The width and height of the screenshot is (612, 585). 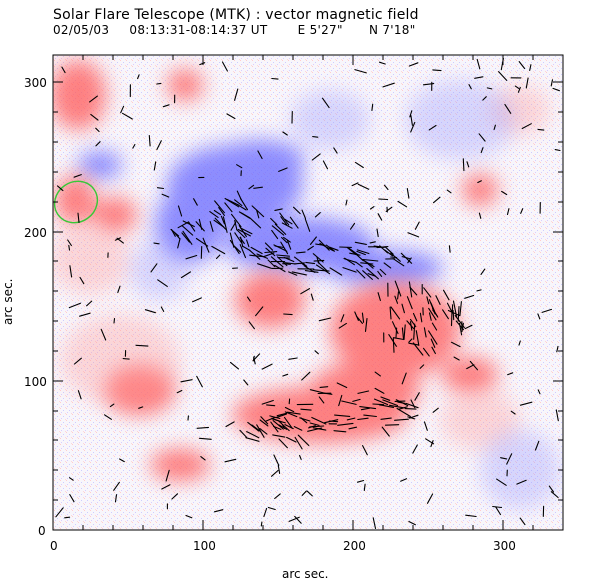 What do you see at coordinates (305, 574) in the screenshot?
I see `x-axis-label: arc sec.` at bounding box center [305, 574].